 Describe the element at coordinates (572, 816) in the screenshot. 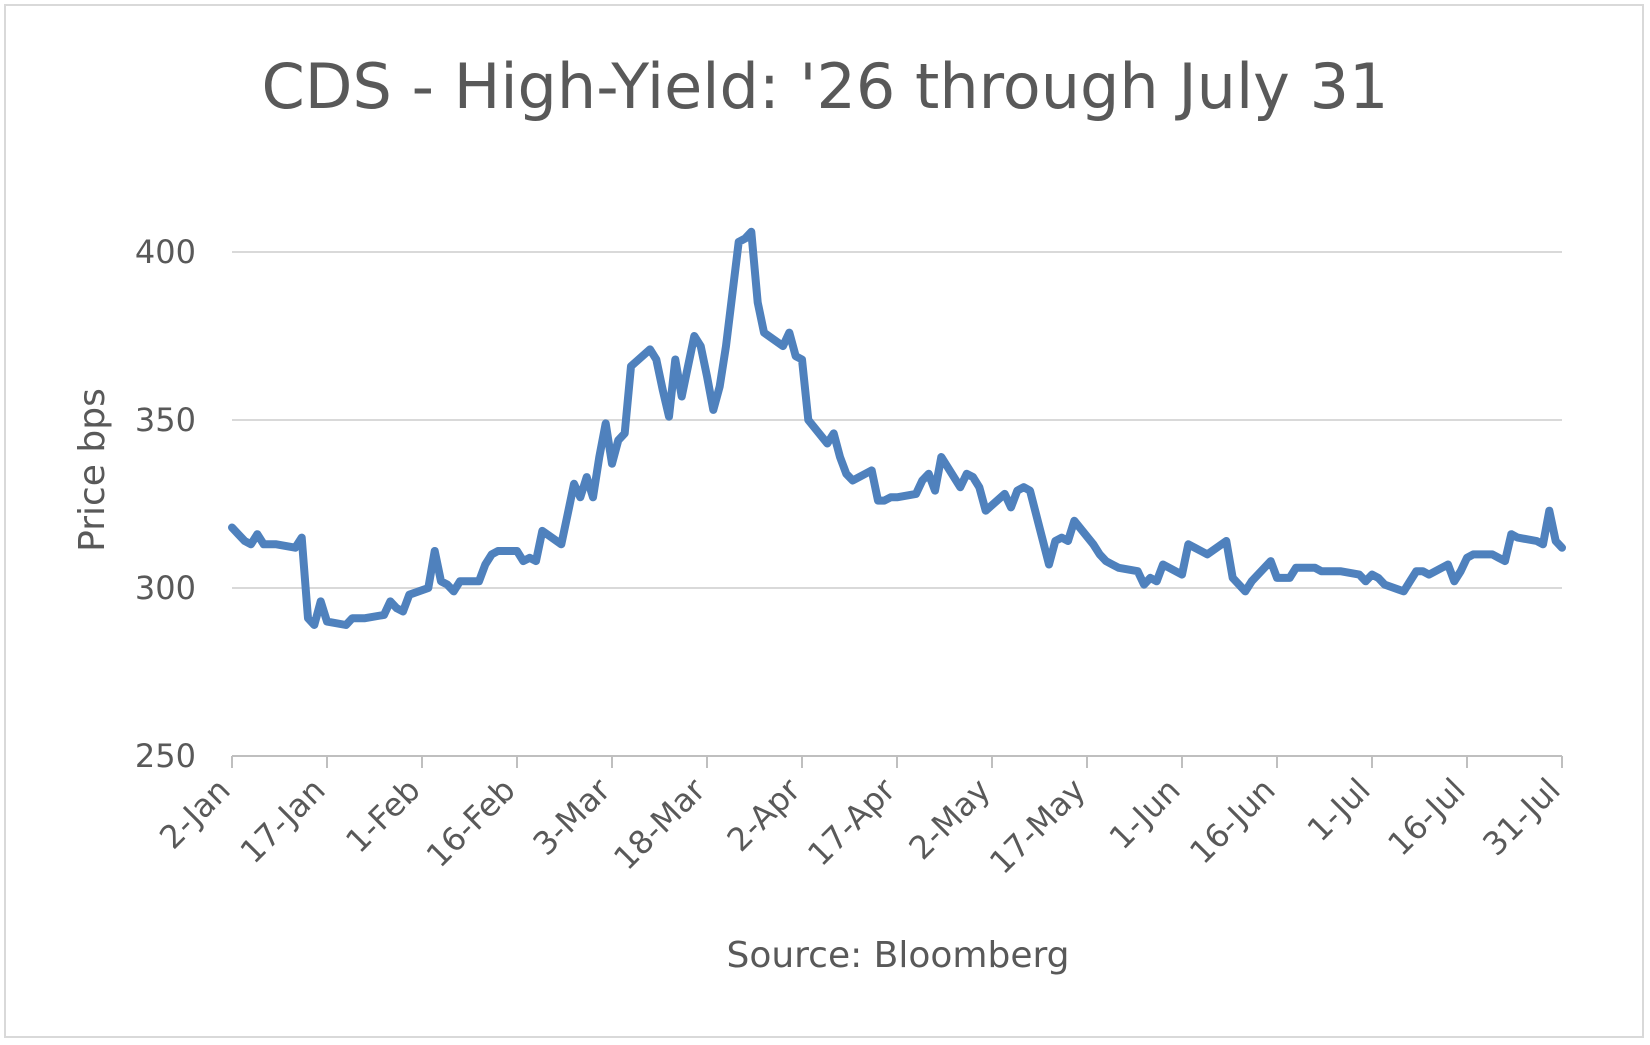

I see `x-tick-label: 3-Mar` at that location.